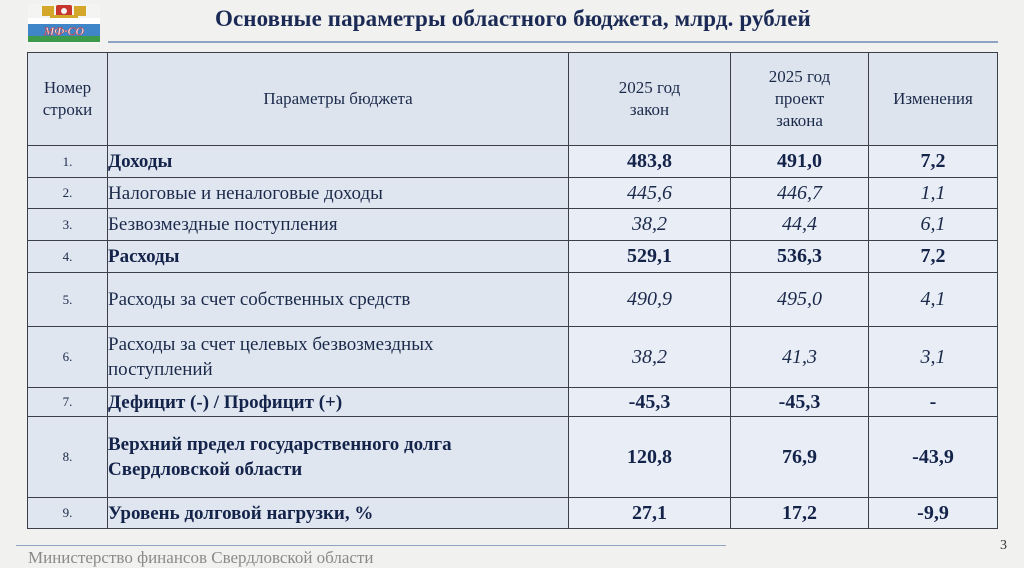  What do you see at coordinates (338, 161) in the screenshot?
I see `row-parameter: Доходы` at bounding box center [338, 161].